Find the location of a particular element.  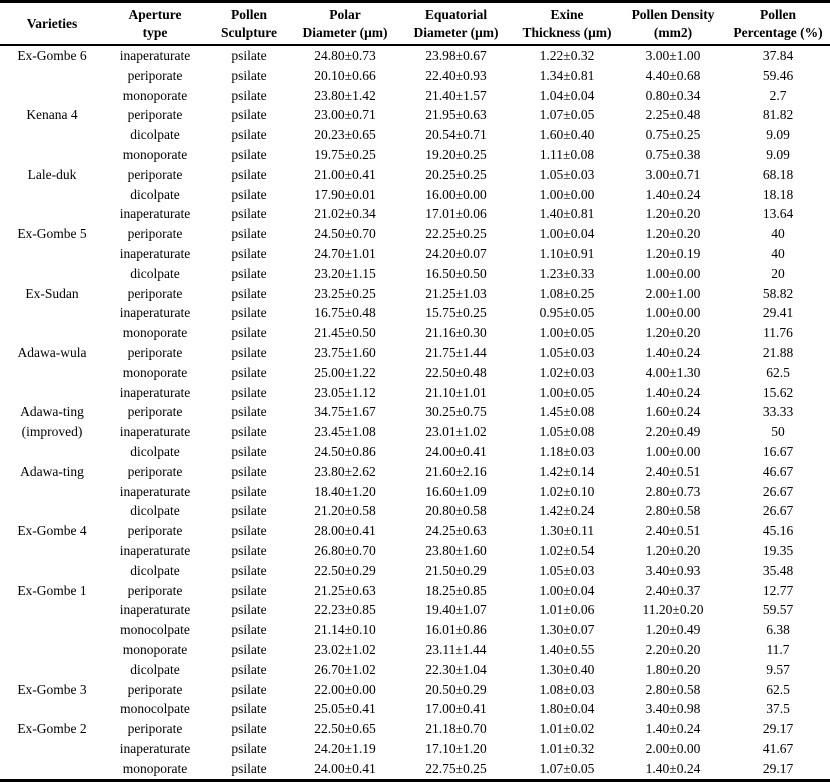

cell-pollen-density: 2.40±0.51 is located at coordinates (673, 531).